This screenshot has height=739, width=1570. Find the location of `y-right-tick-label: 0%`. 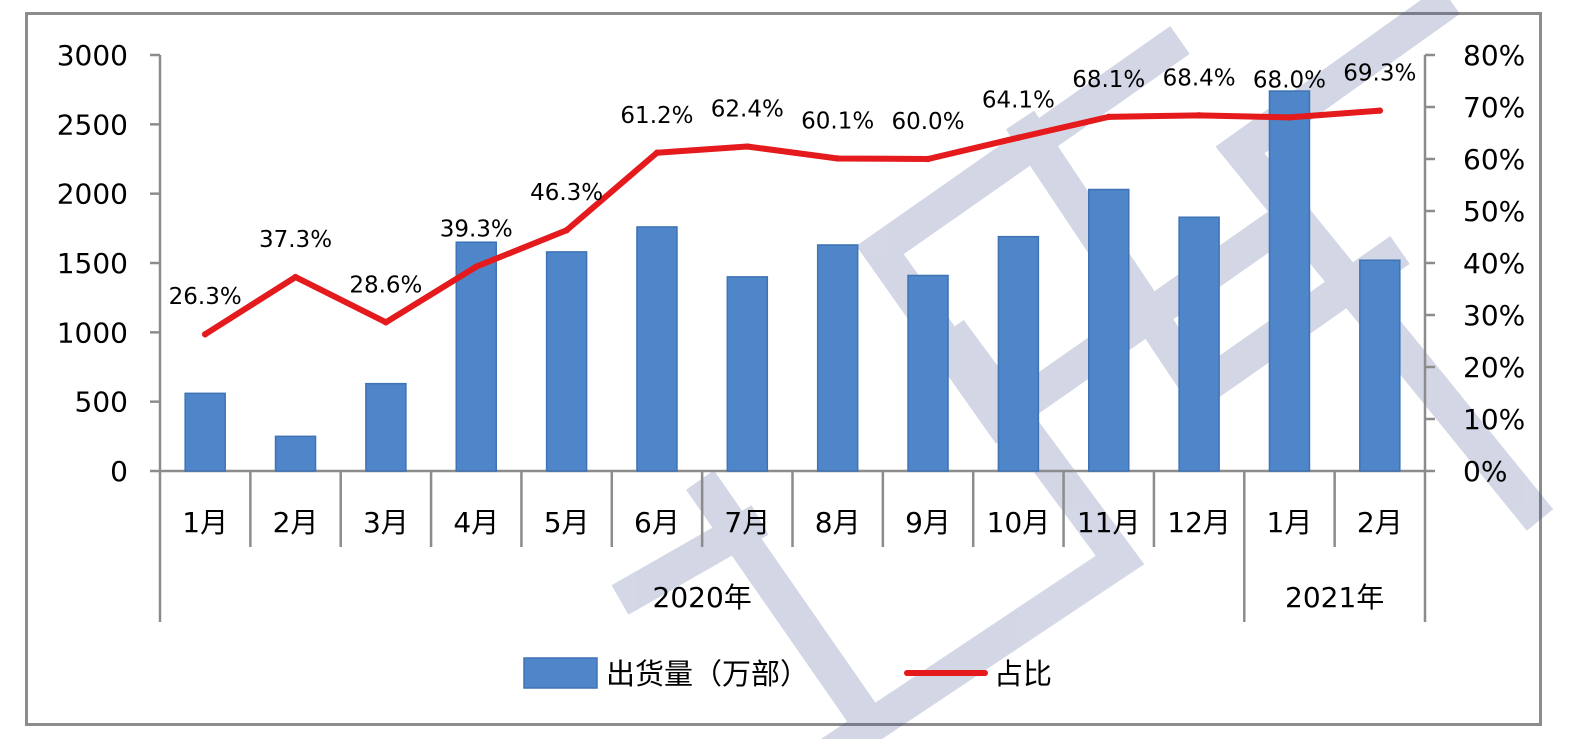

y-right-tick-label: 0% is located at coordinates (1485, 471).